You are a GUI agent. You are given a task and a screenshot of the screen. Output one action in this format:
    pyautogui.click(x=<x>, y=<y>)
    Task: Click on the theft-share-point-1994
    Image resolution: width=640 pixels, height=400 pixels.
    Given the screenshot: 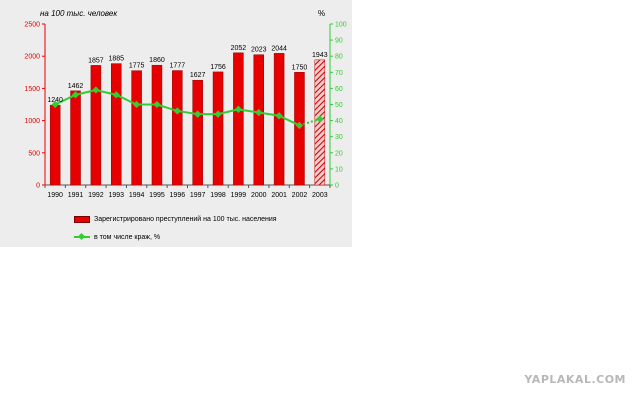 What is the action you would take?
    pyautogui.click(x=136, y=104)
    